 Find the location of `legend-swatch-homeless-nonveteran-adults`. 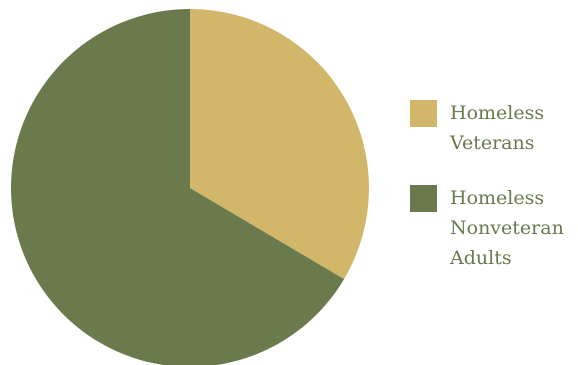

legend-swatch-homeless-nonveteran-adults is located at coordinates (423, 198).